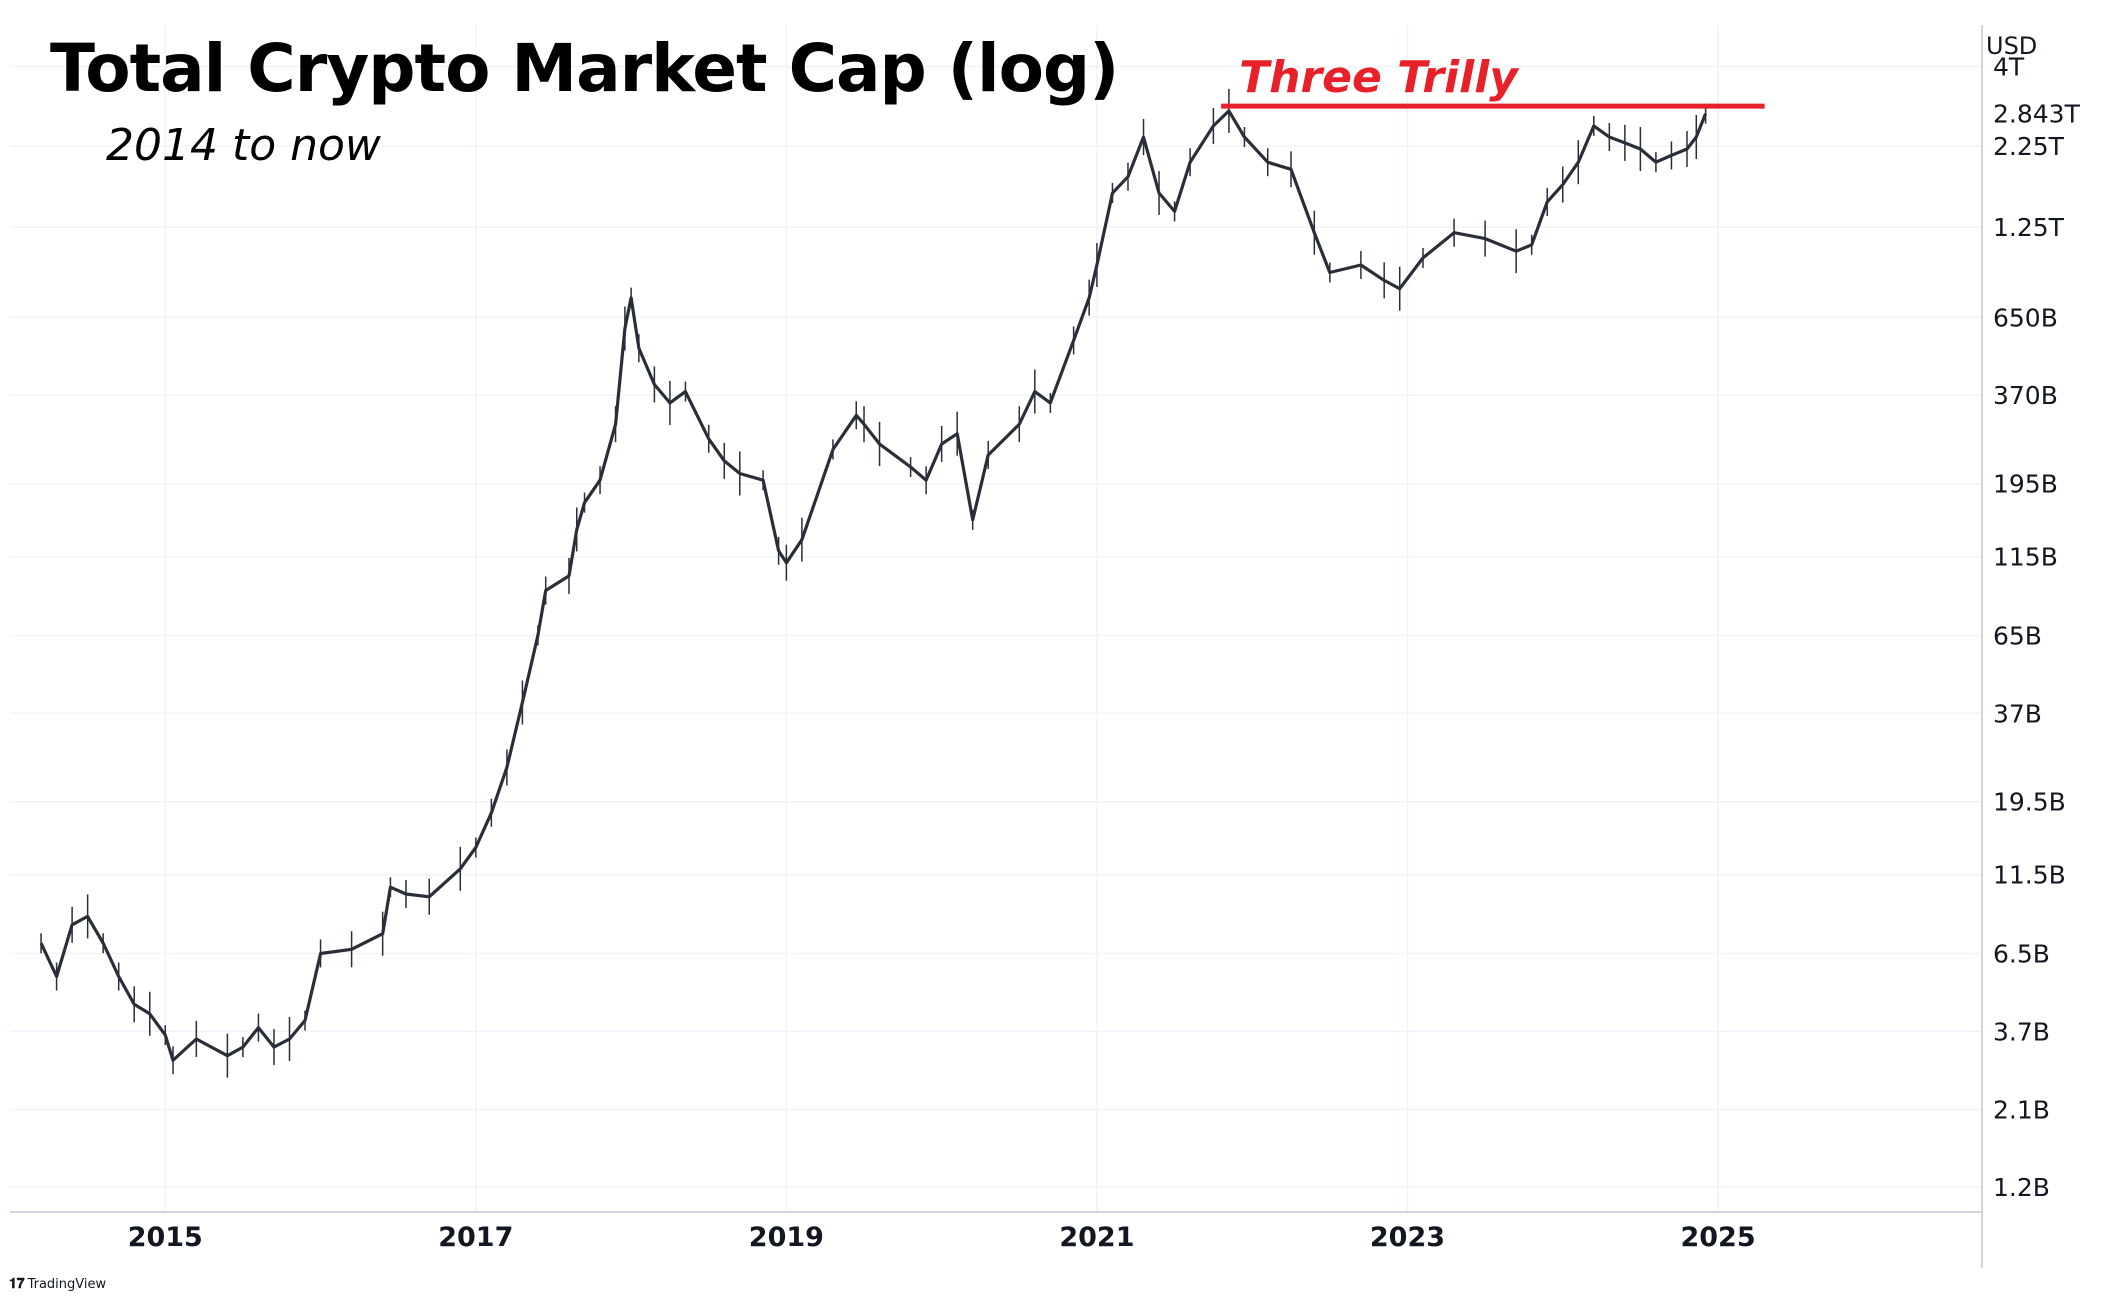  I want to click on y-tick-label: 115B, so click(2025, 557).